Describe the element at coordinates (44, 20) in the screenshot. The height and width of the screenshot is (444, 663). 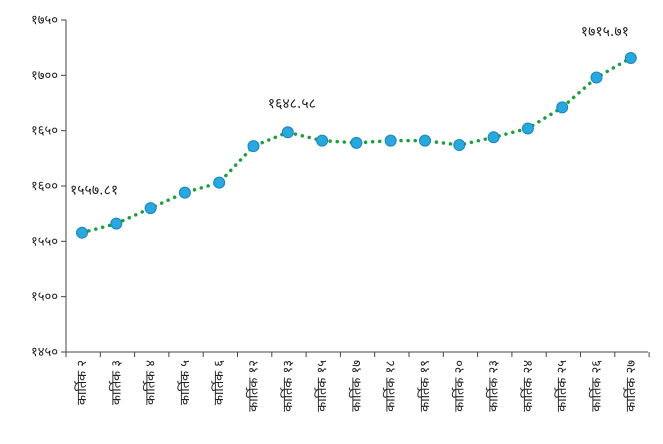
I see `y-tick-label: १७५०` at that location.